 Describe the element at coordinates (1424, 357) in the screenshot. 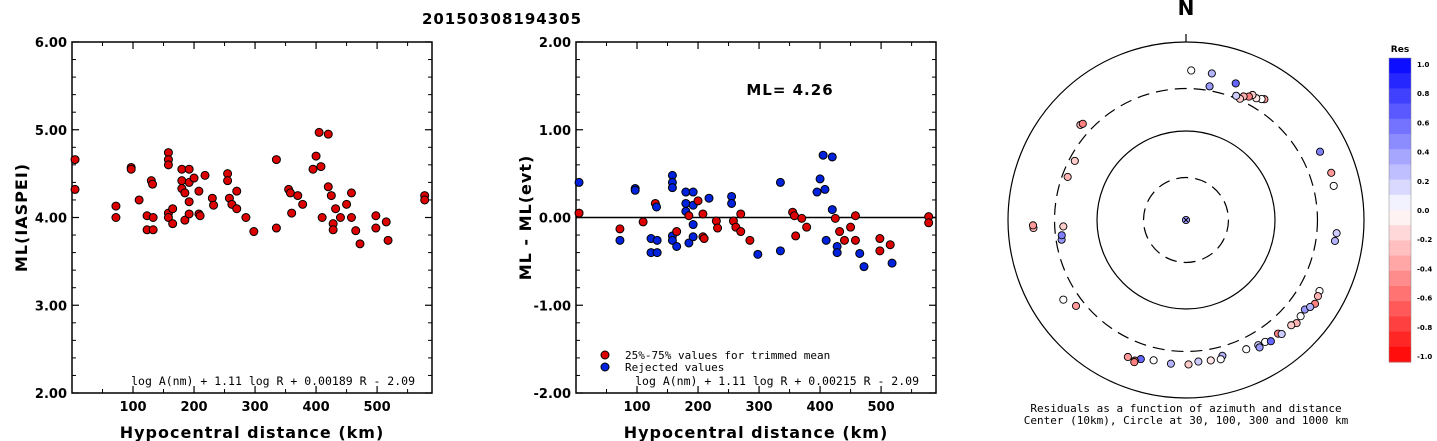

I see `colorbar-tick-label: -1.0` at that location.